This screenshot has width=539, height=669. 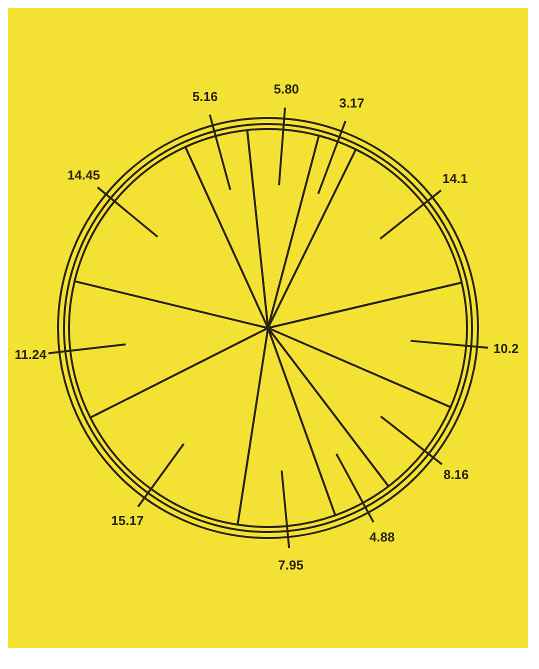 I want to click on data-label: 3.17, so click(x=351, y=103).